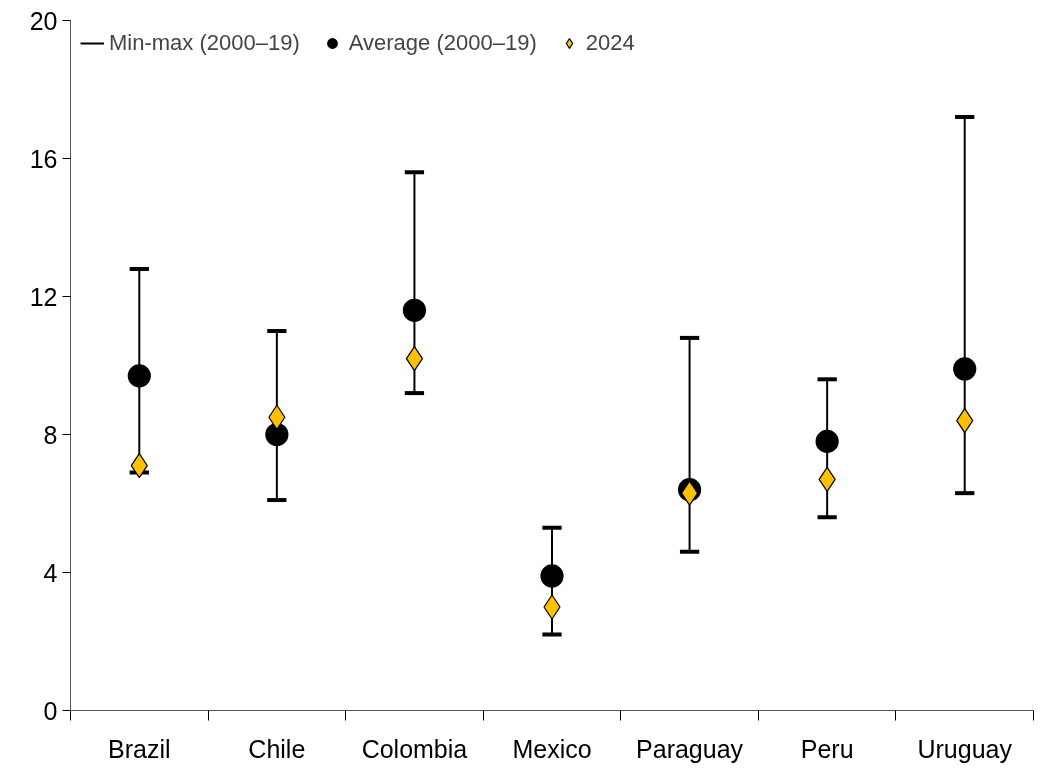  What do you see at coordinates (277, 748) in the screenshot?
I see `x-tick-label: Chile` at bounding box center [277, 748].